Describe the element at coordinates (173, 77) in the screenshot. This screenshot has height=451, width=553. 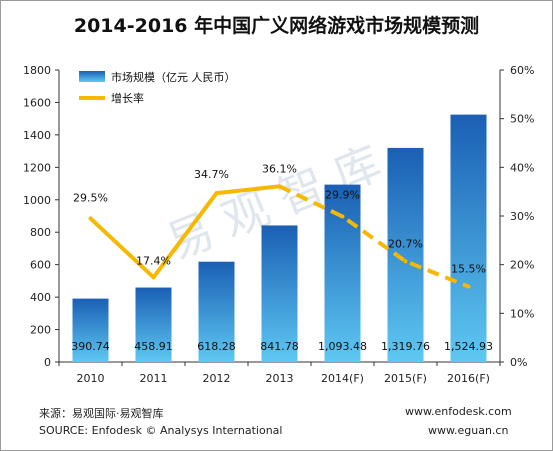
I see `legend-bar-label: 市场规模（亿元 人民币）` at that location.